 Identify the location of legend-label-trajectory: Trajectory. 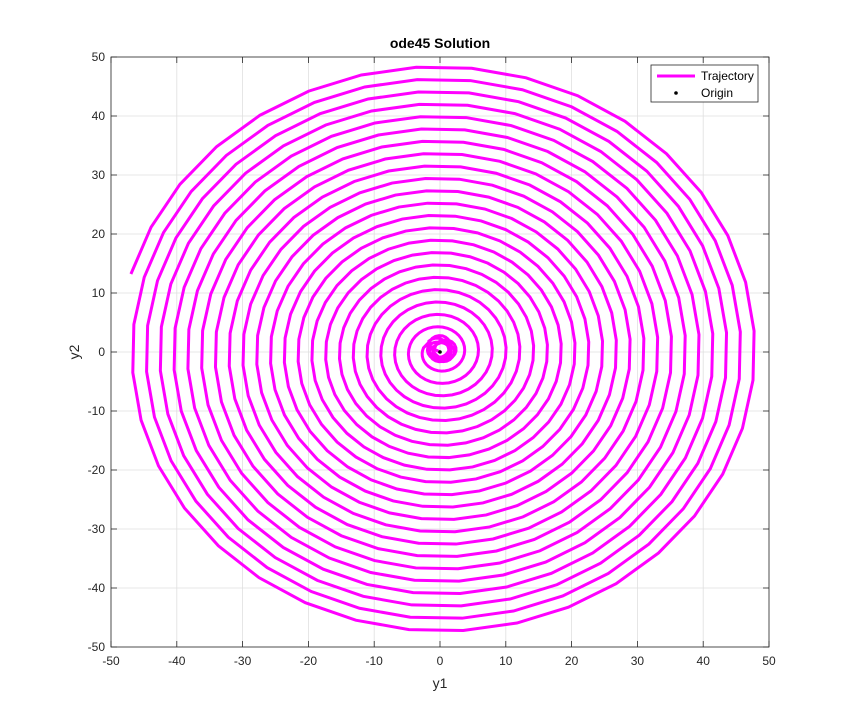
(727, 76).